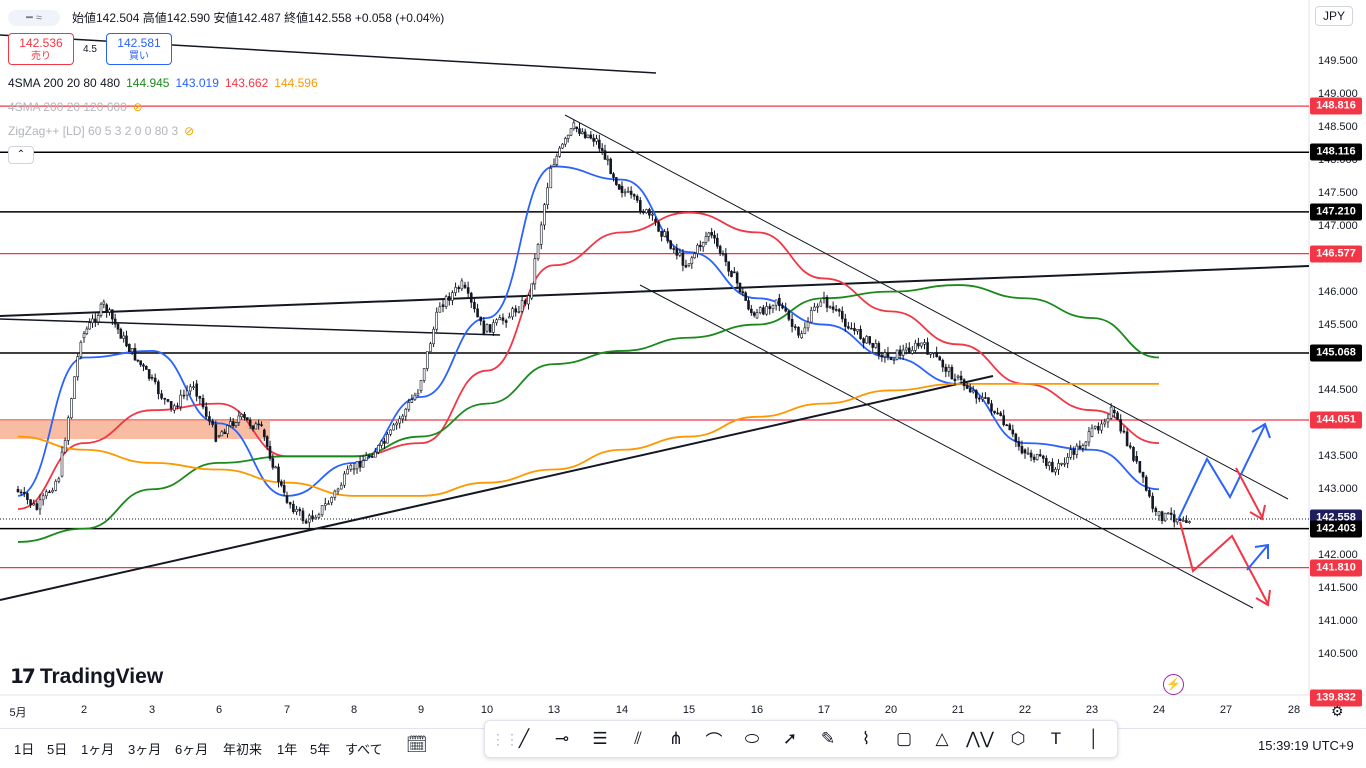 The width and height of the screenshot is (1366, 768). What do you see at coordinates (364, 749) in the screenshot?
I see `timeframe-button: すべて` at bounding box center [364, 749].